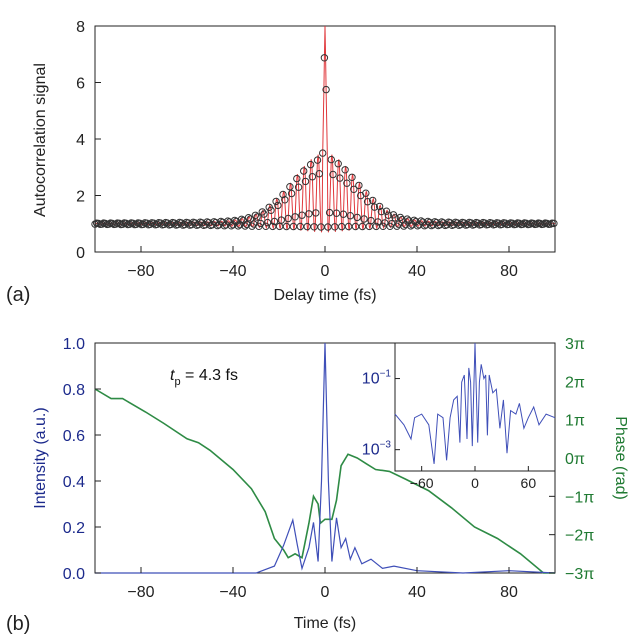 The image size is (633, 635). Describe the element at coordinates (18, 624) in the screenshot. I see `panel-label-b: (b)` at that location.